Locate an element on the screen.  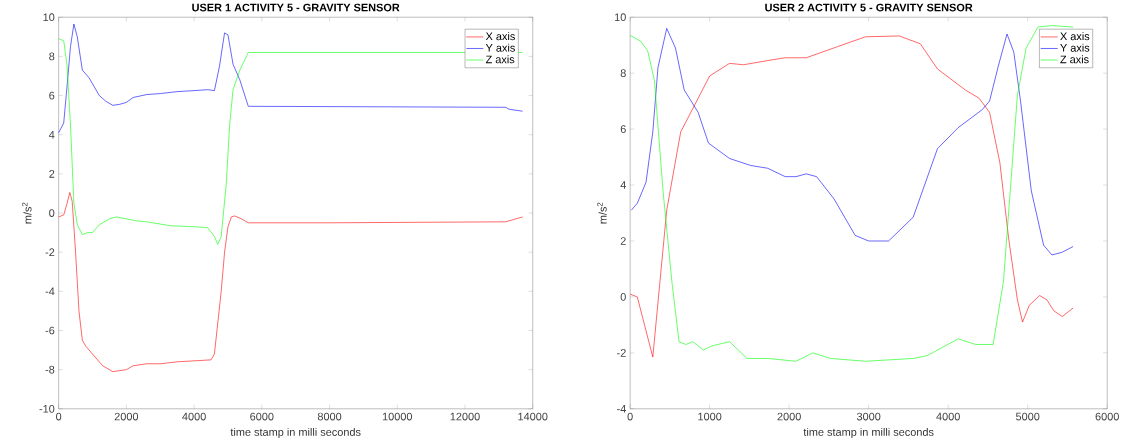
x-tick-label: 3000 is located at coordinates (868, 416).